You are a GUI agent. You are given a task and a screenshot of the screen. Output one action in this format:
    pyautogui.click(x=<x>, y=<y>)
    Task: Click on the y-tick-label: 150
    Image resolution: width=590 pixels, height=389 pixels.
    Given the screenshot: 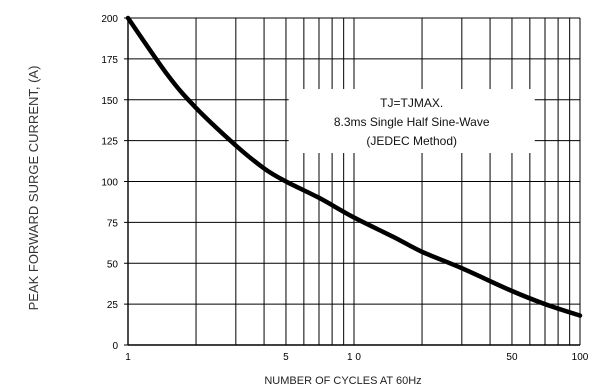 What is the action you would take?
    pyautogui.click(x=109, y=101)
    